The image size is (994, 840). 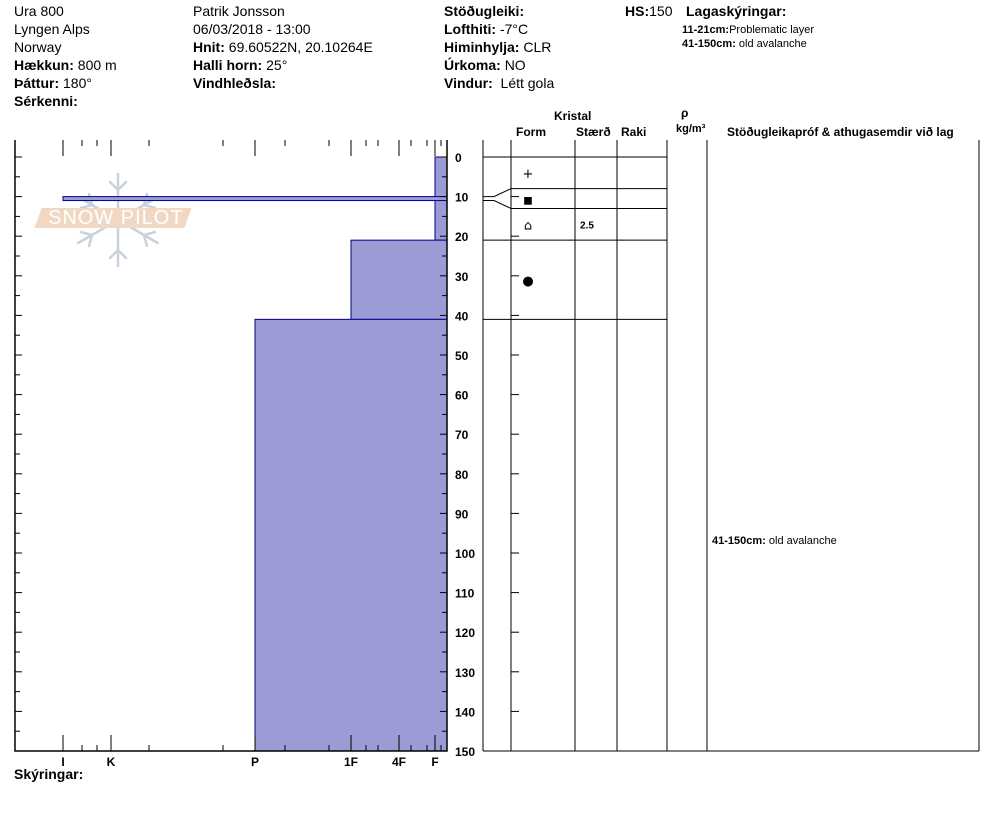 What do you see at coordinates (482, 47) in the screenshot?
I see `sky-label: Himinhylja:` at bounding box center [482, 47].